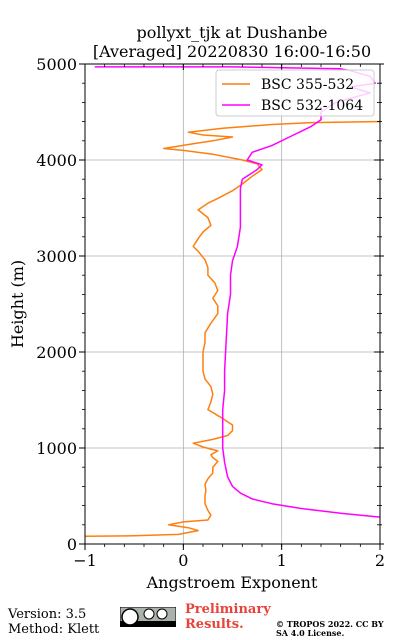  What do you see at coordinates (232, 582) in the screenshot?
I see `x-axis-label: Angstroem Exponent` at bounding box center [232, 582].